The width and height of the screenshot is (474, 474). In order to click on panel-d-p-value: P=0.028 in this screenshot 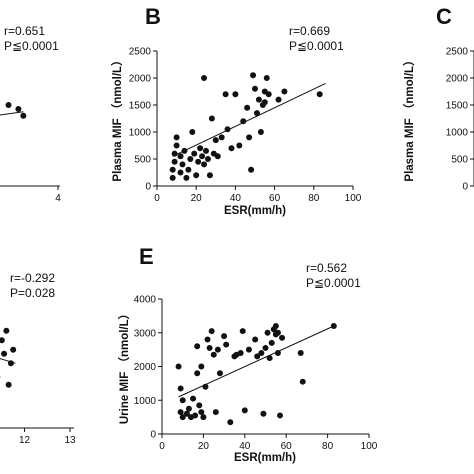, I will do `click(32, 293)`.